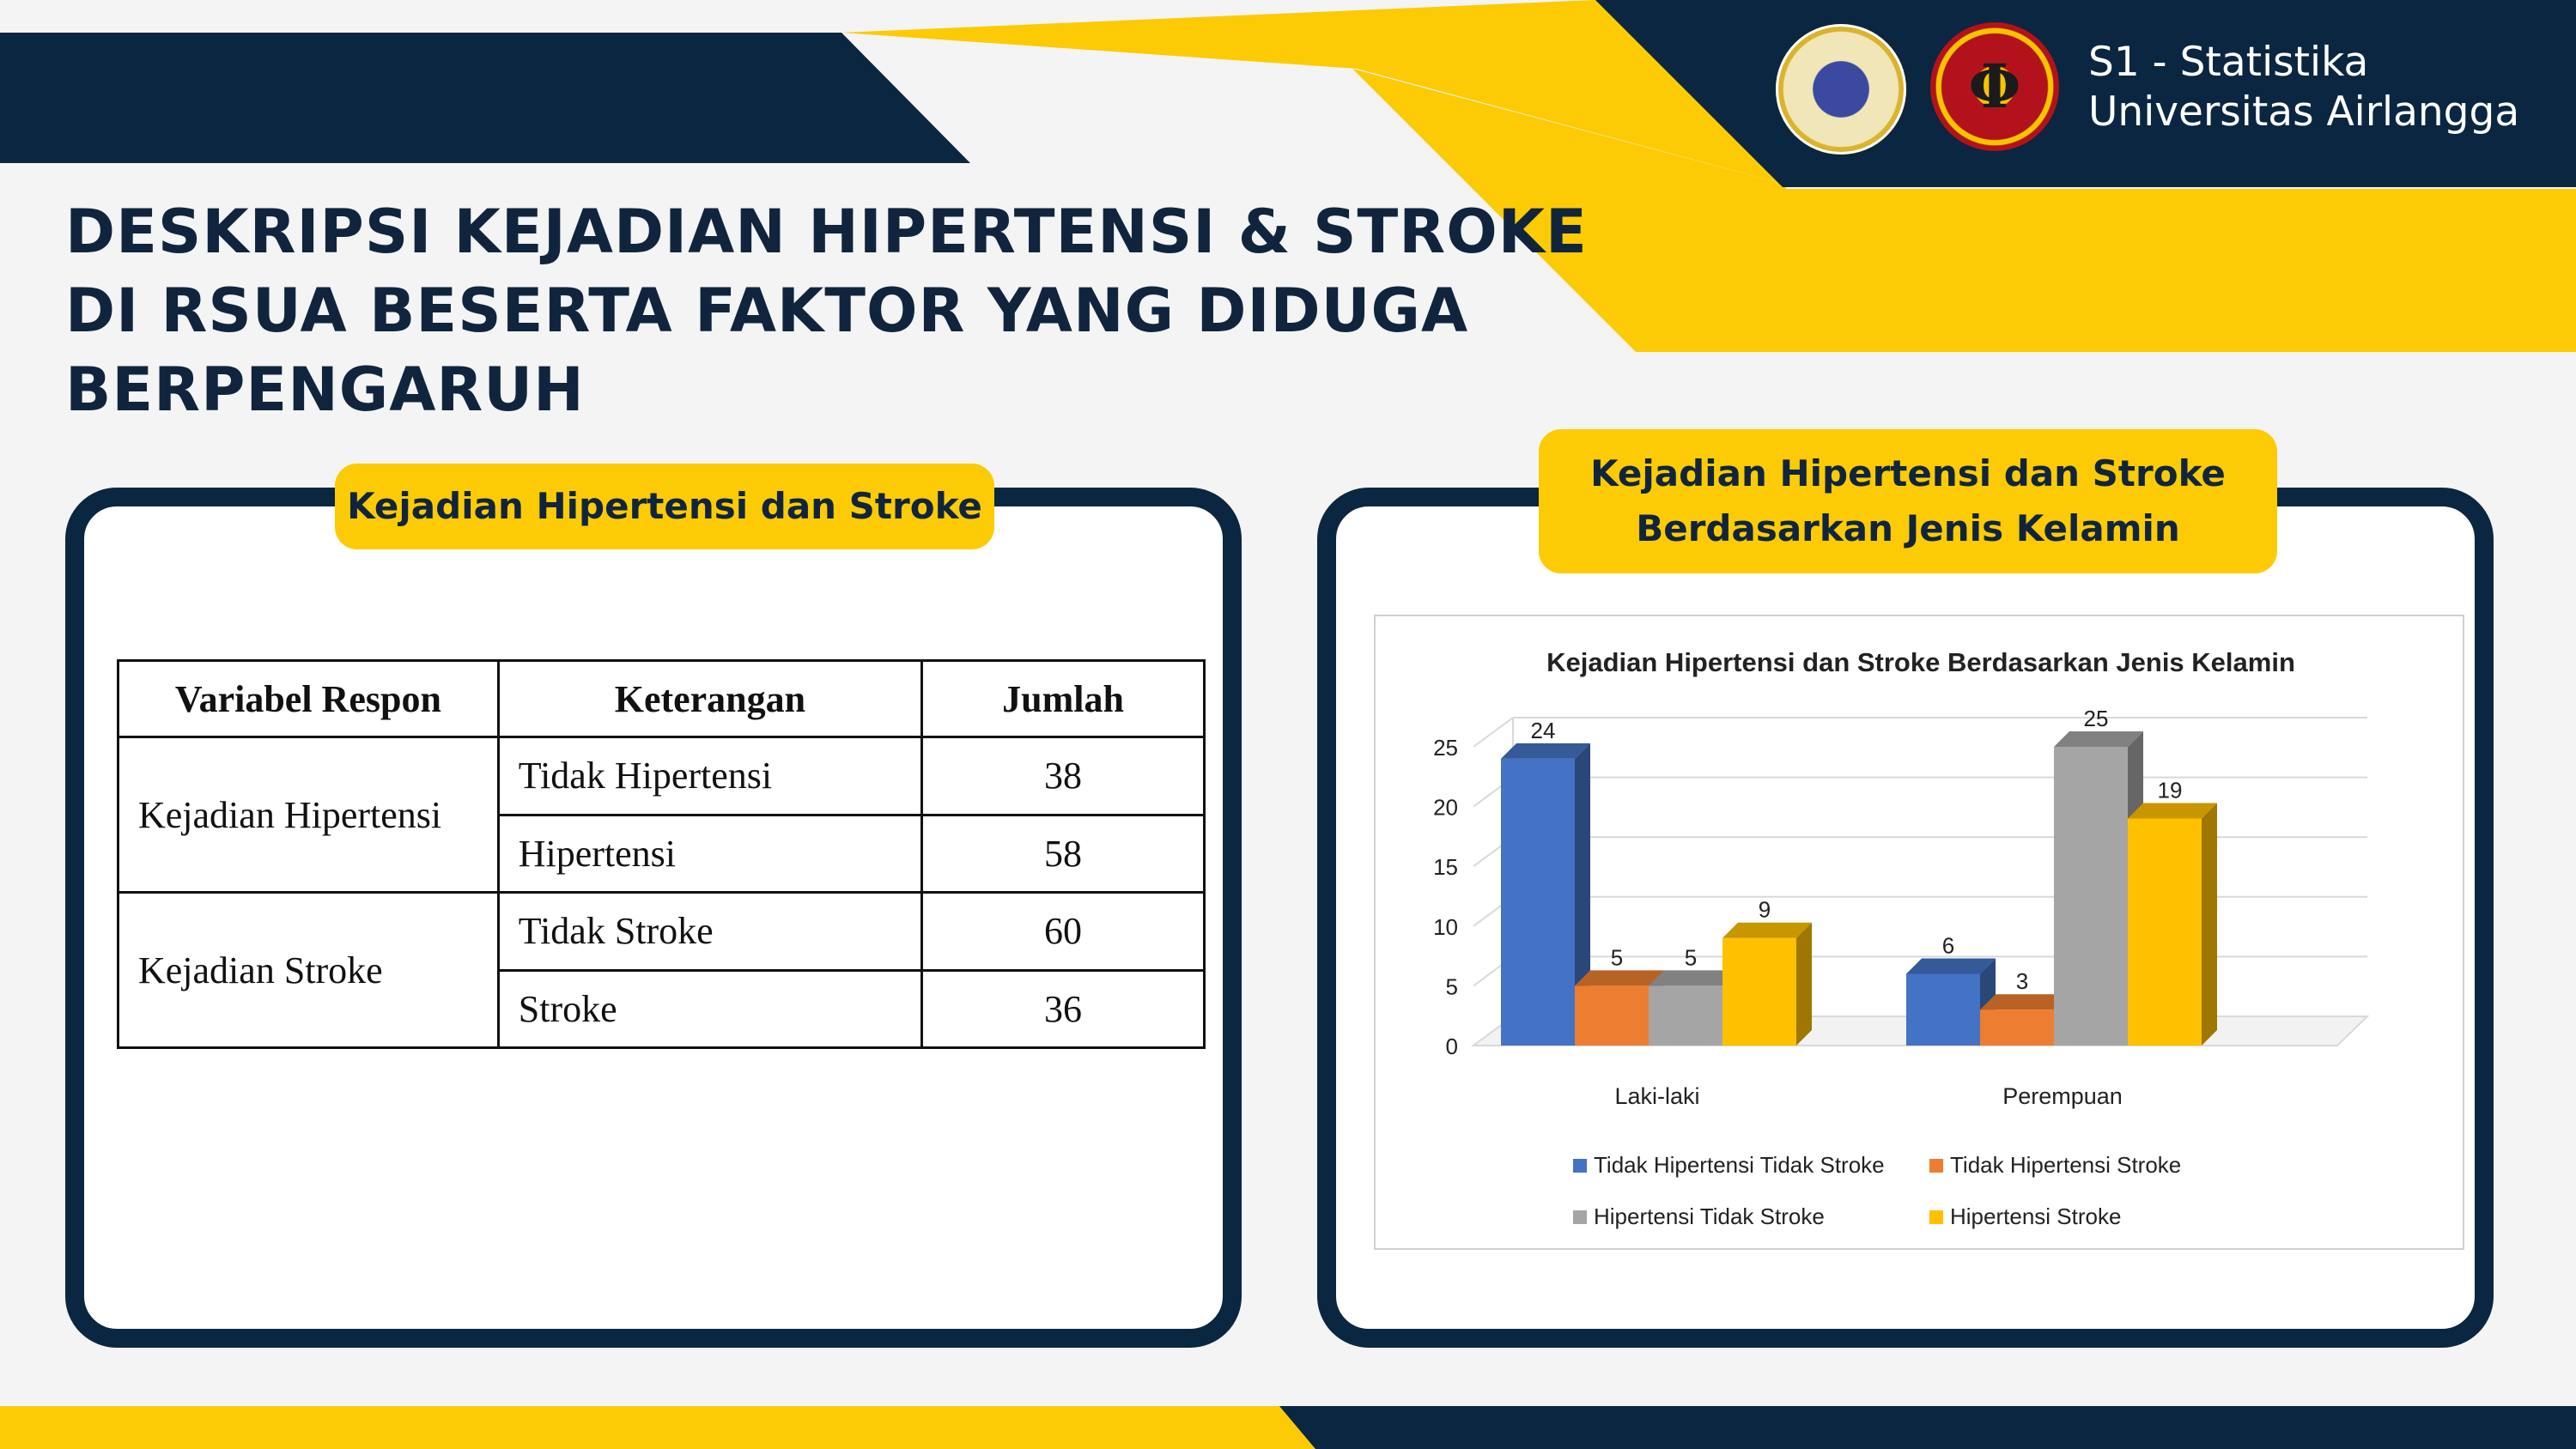 This screenshot has width=2576, height=1449. Describe the element at coordinates (308, 970) in the screenshot. I see `variable-cell: Kejadian Stroke` at that location.